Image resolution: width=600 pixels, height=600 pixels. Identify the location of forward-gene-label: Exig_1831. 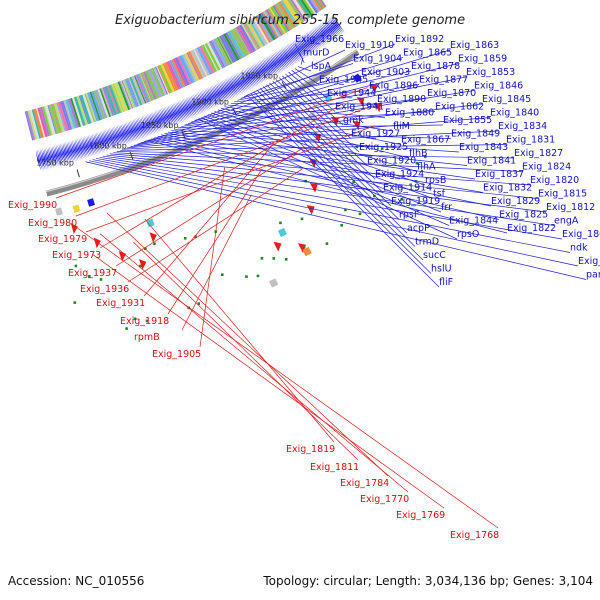
(530, 140).